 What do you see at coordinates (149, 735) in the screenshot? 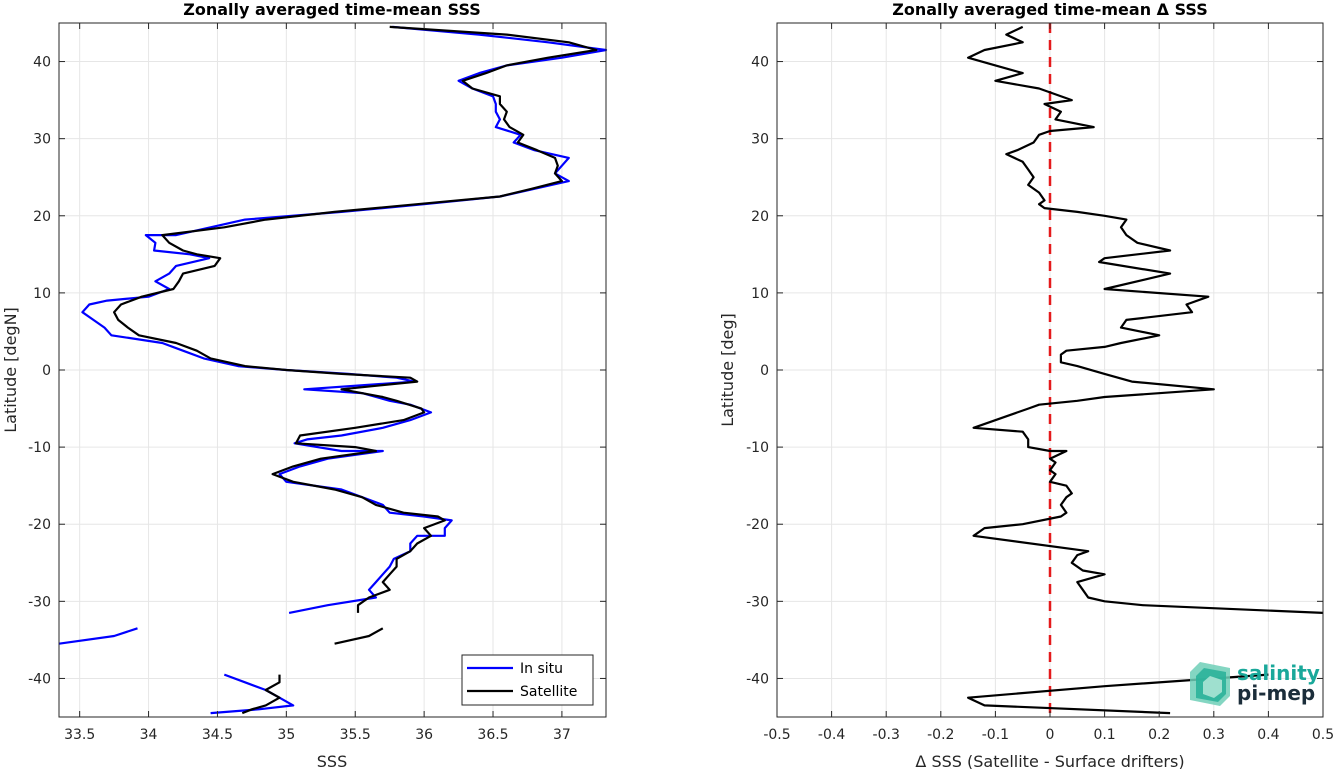
I see `x-tick-label: 34` at bounding box center [149, 735].